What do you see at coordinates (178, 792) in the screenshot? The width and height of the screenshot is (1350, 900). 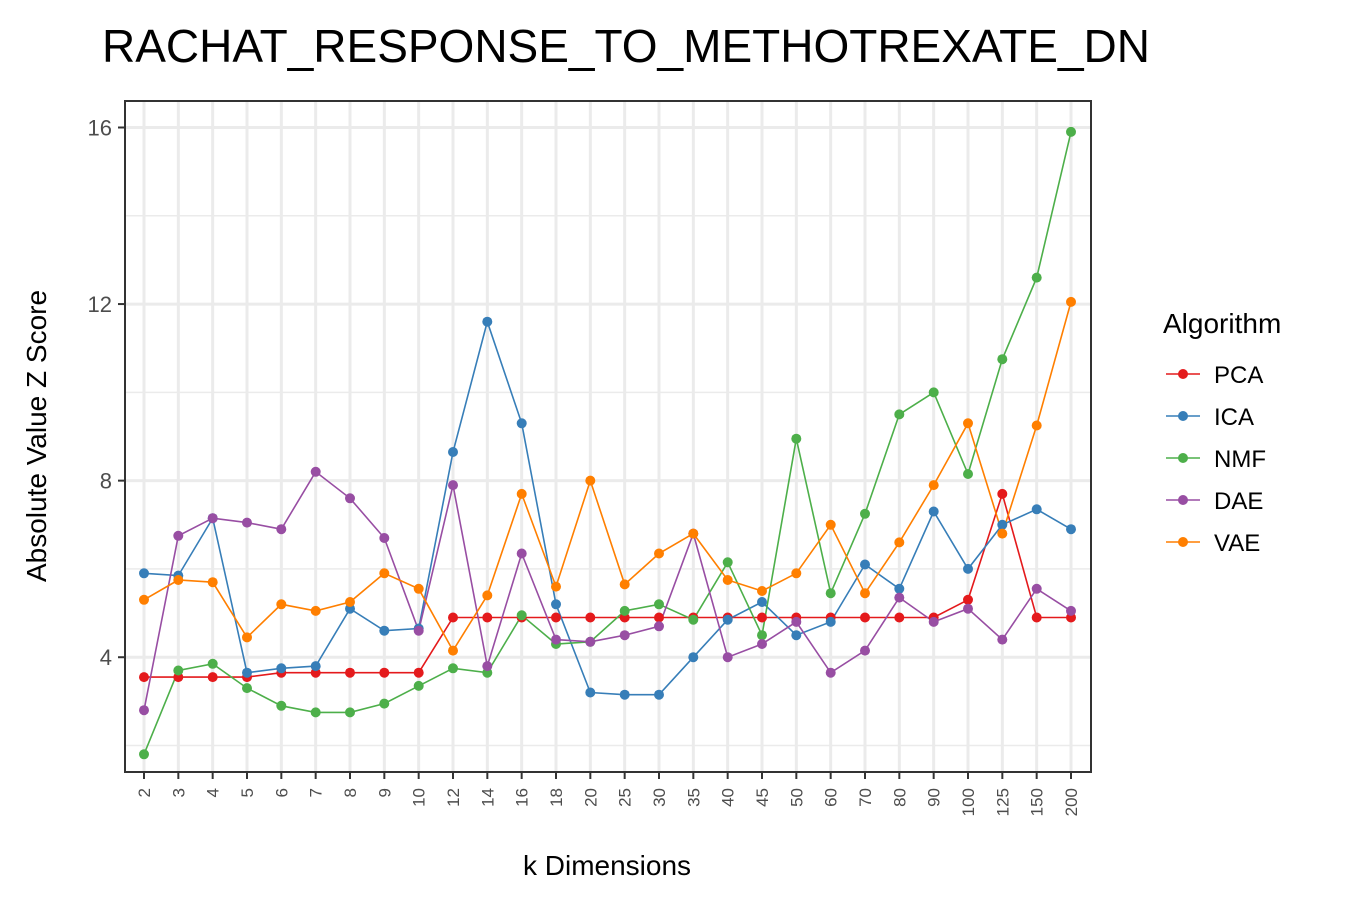 I see `x-tick-label: 3` at bounding box center [178, 792].